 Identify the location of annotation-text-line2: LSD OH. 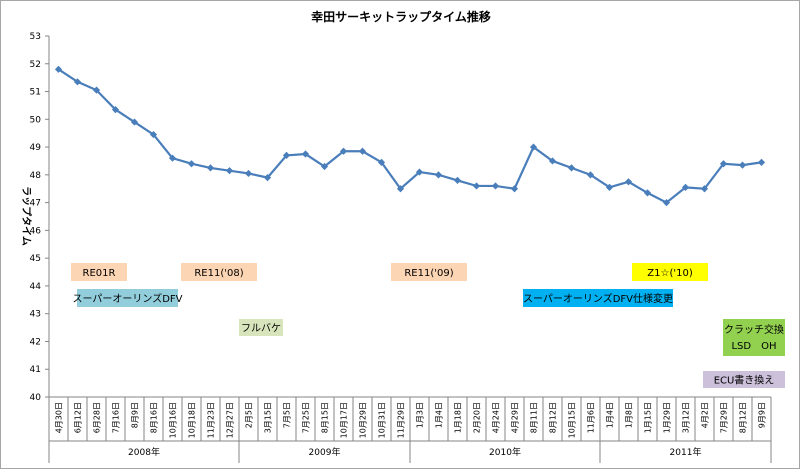
(753, 346).